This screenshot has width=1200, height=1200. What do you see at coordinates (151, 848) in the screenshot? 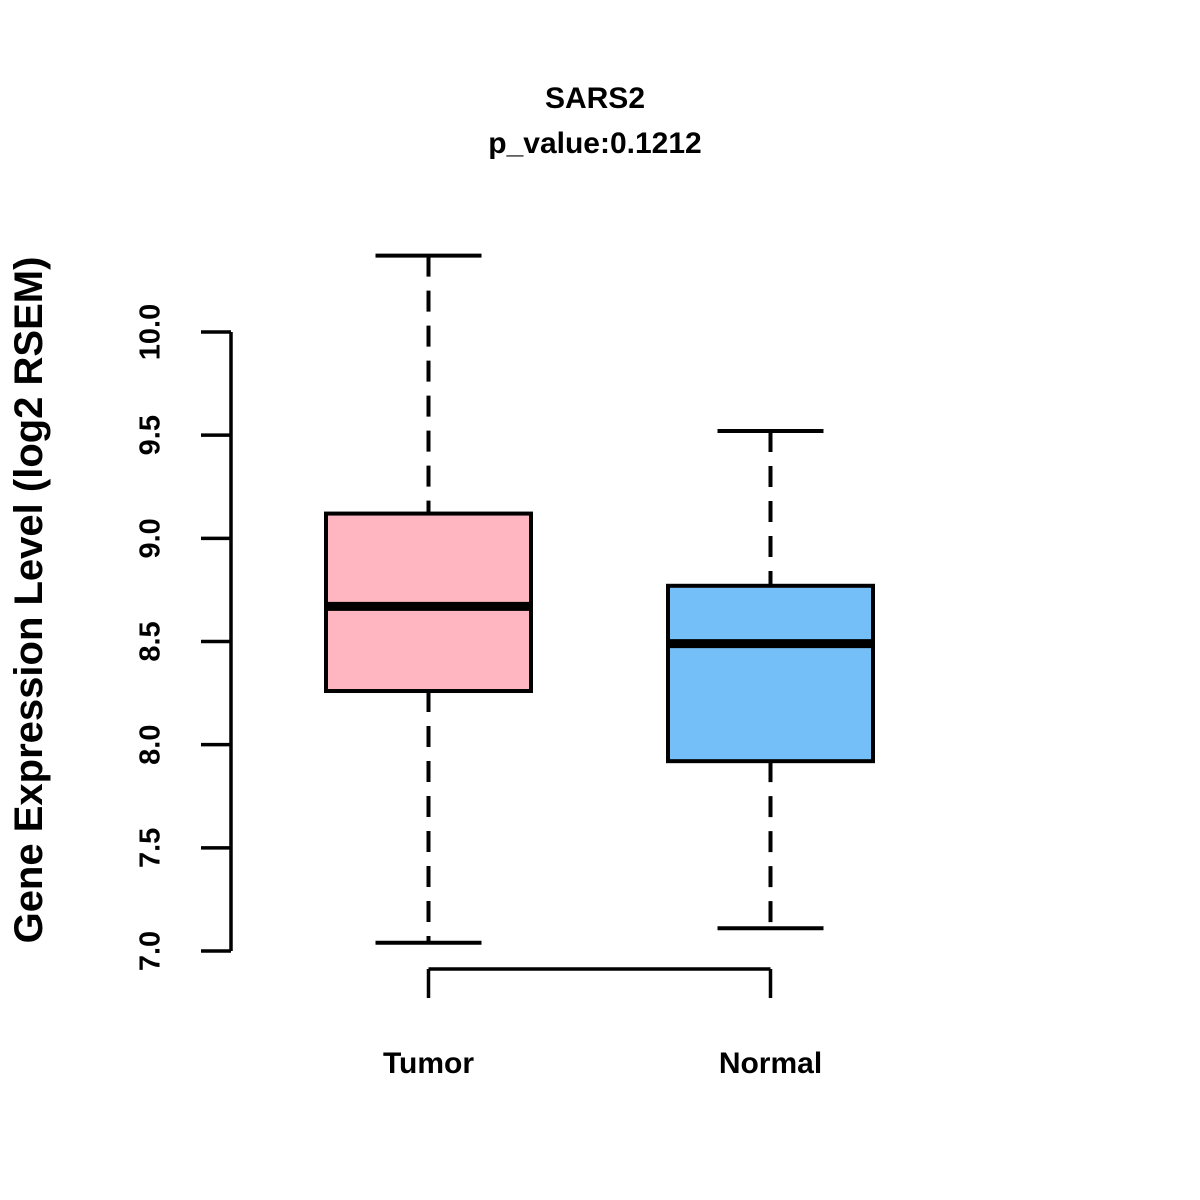
I see `y-tick-label: 7.5` at bounding box center [151, 848].